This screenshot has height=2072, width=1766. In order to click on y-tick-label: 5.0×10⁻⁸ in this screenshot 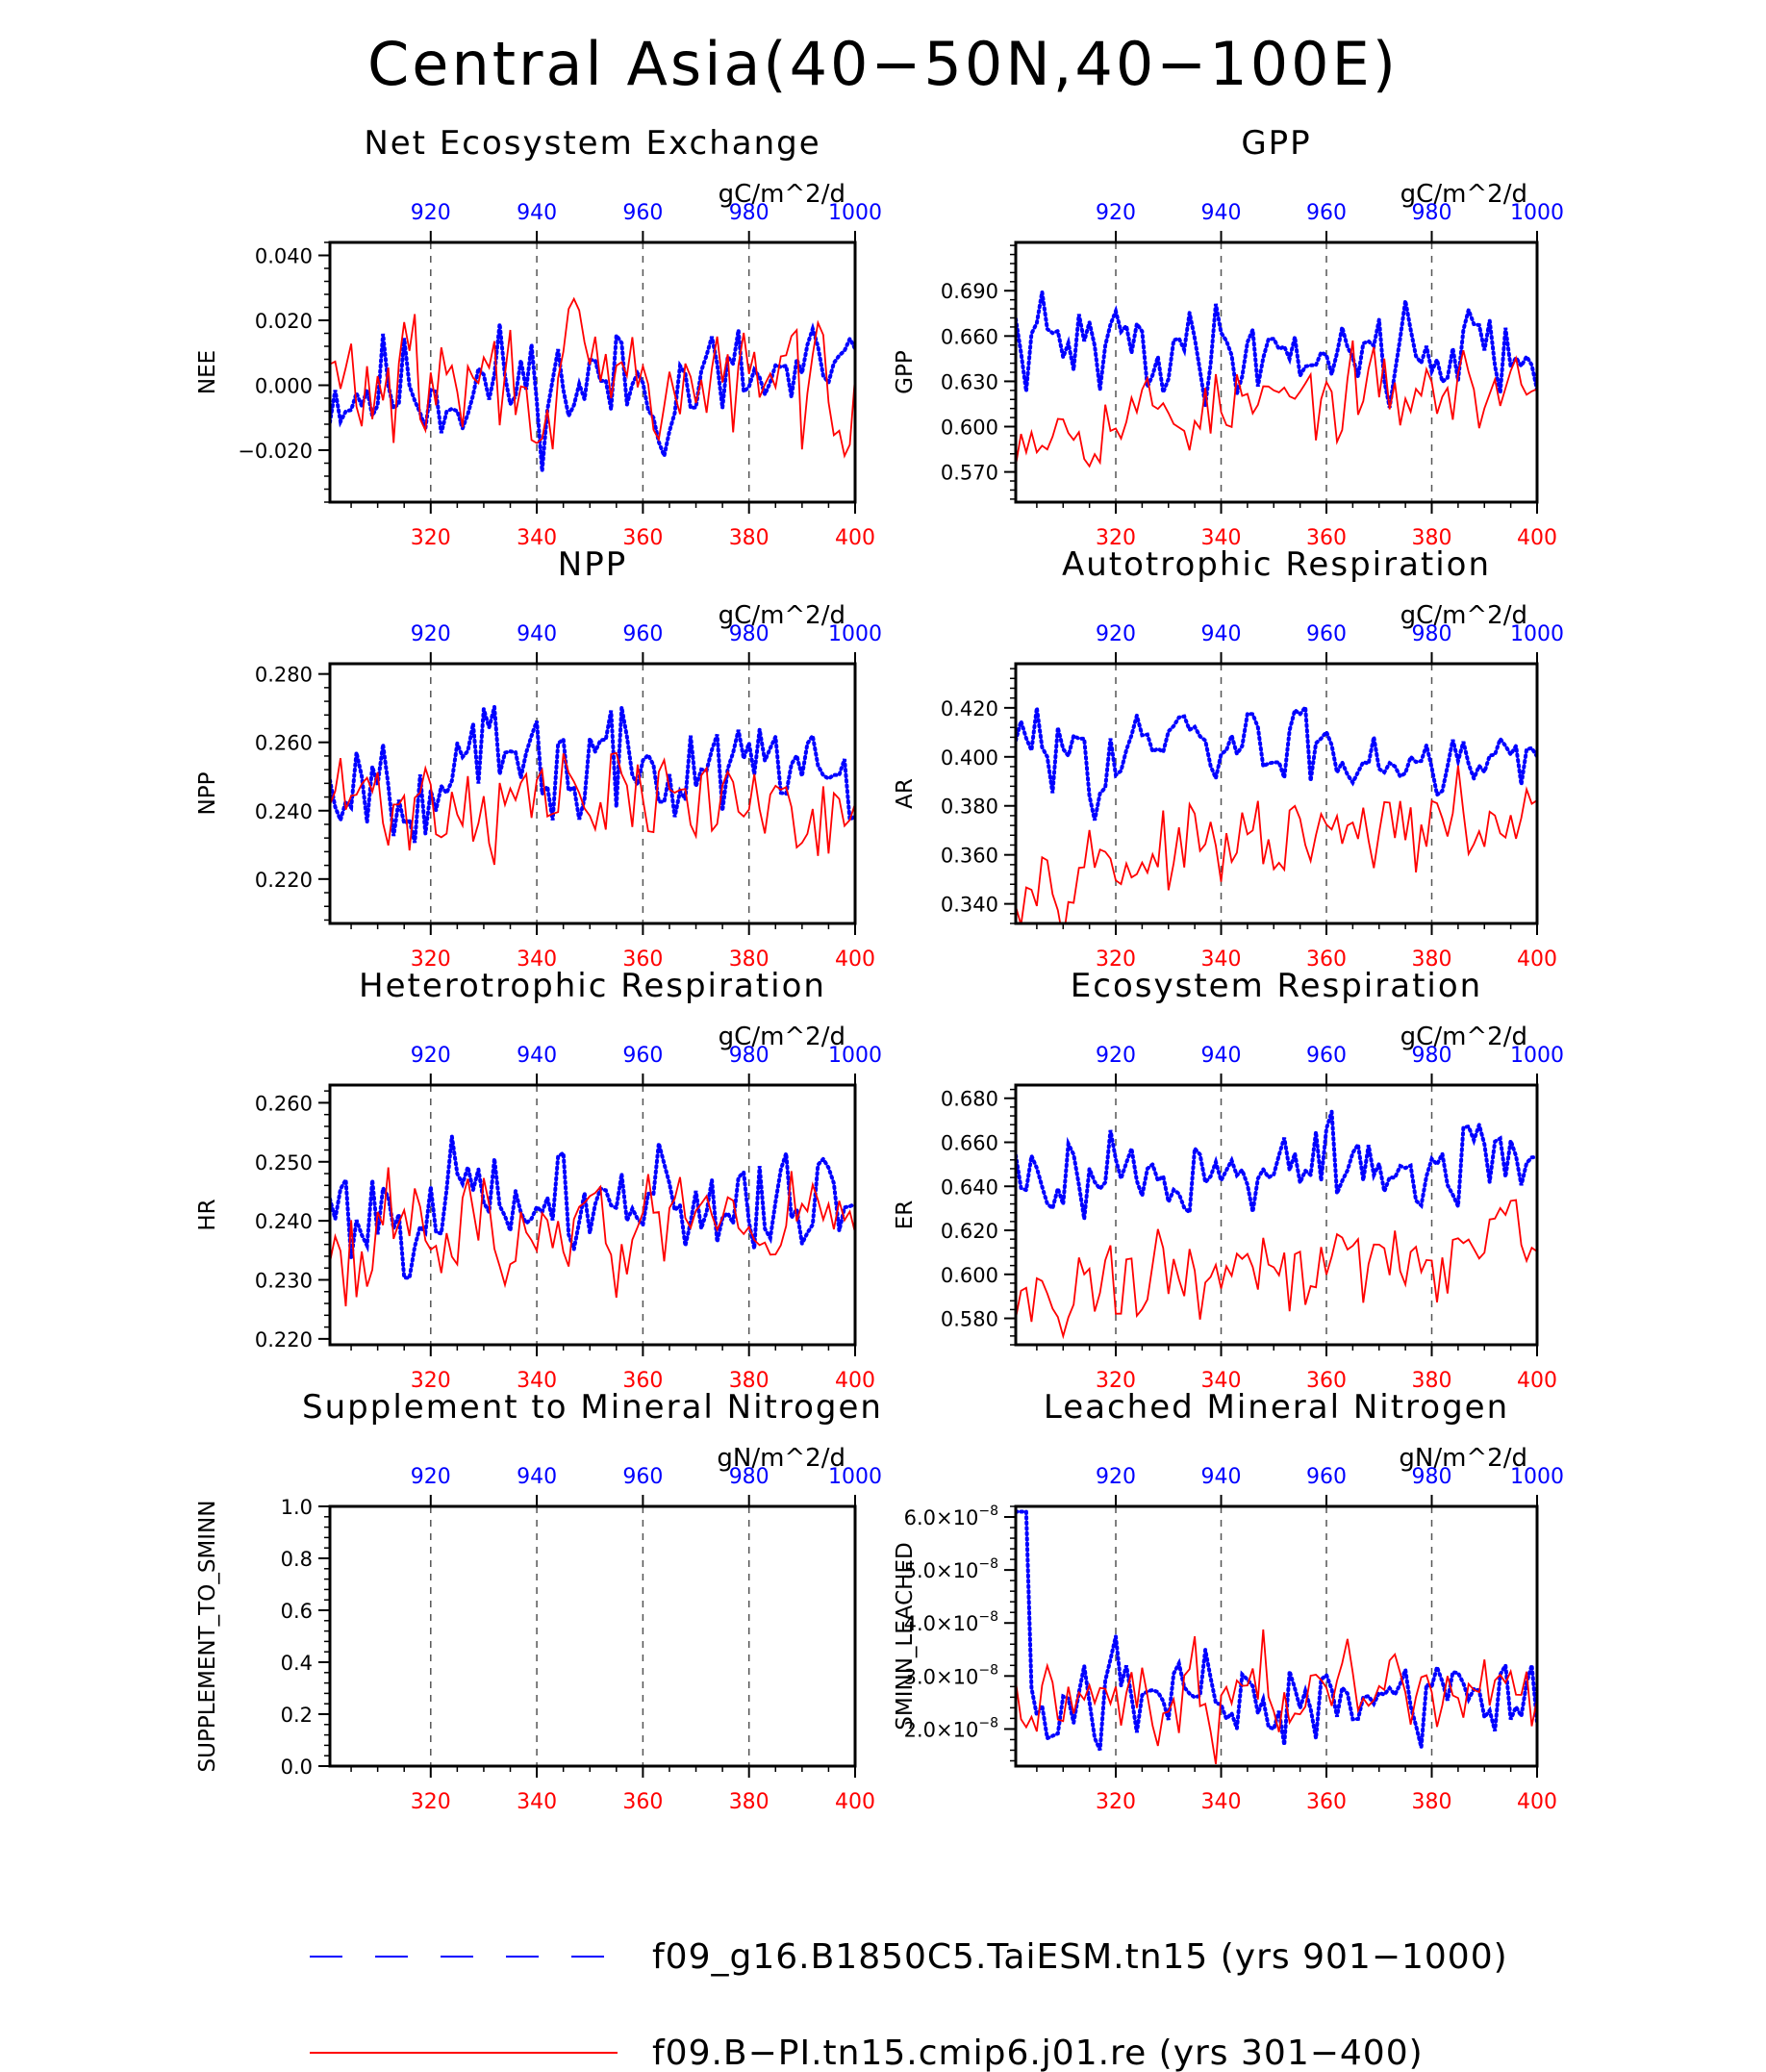, I will do `click(951, 1569)`.